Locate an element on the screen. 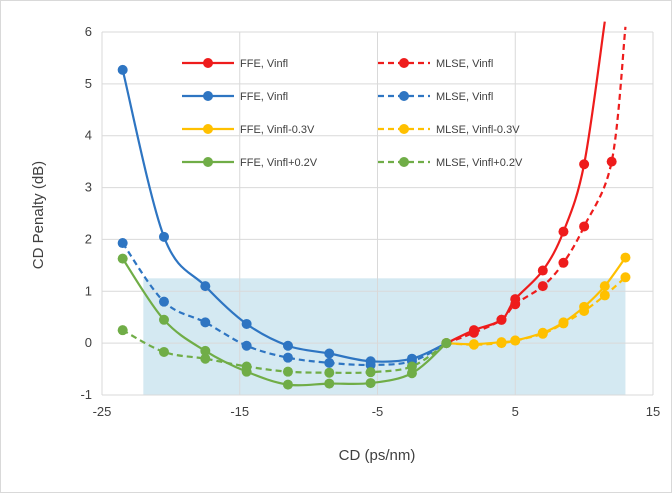 The width and height of the screenshot is (672, 493). legend-label: MLSE, Vinfl+0.2V is located at coordinates (479, 163).